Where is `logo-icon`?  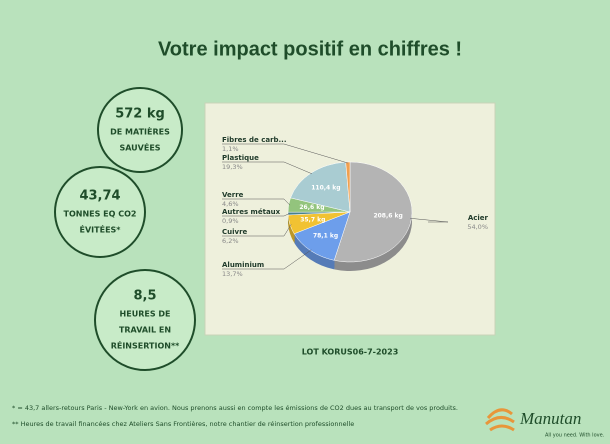 logo-icon is located at coordinates (500, 420).